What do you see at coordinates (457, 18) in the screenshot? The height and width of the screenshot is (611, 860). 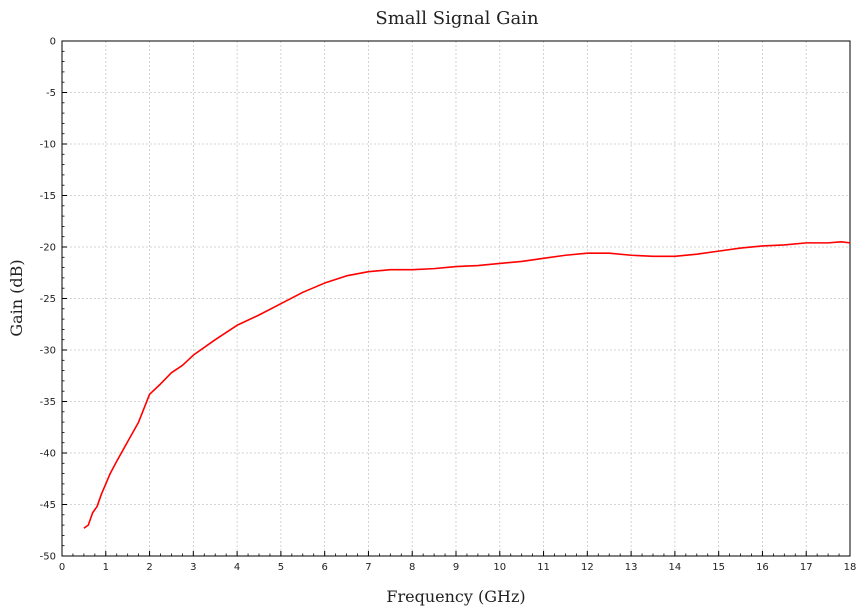 I see `chart-title: Small Signal Gain` at bounding box center [457, 18].